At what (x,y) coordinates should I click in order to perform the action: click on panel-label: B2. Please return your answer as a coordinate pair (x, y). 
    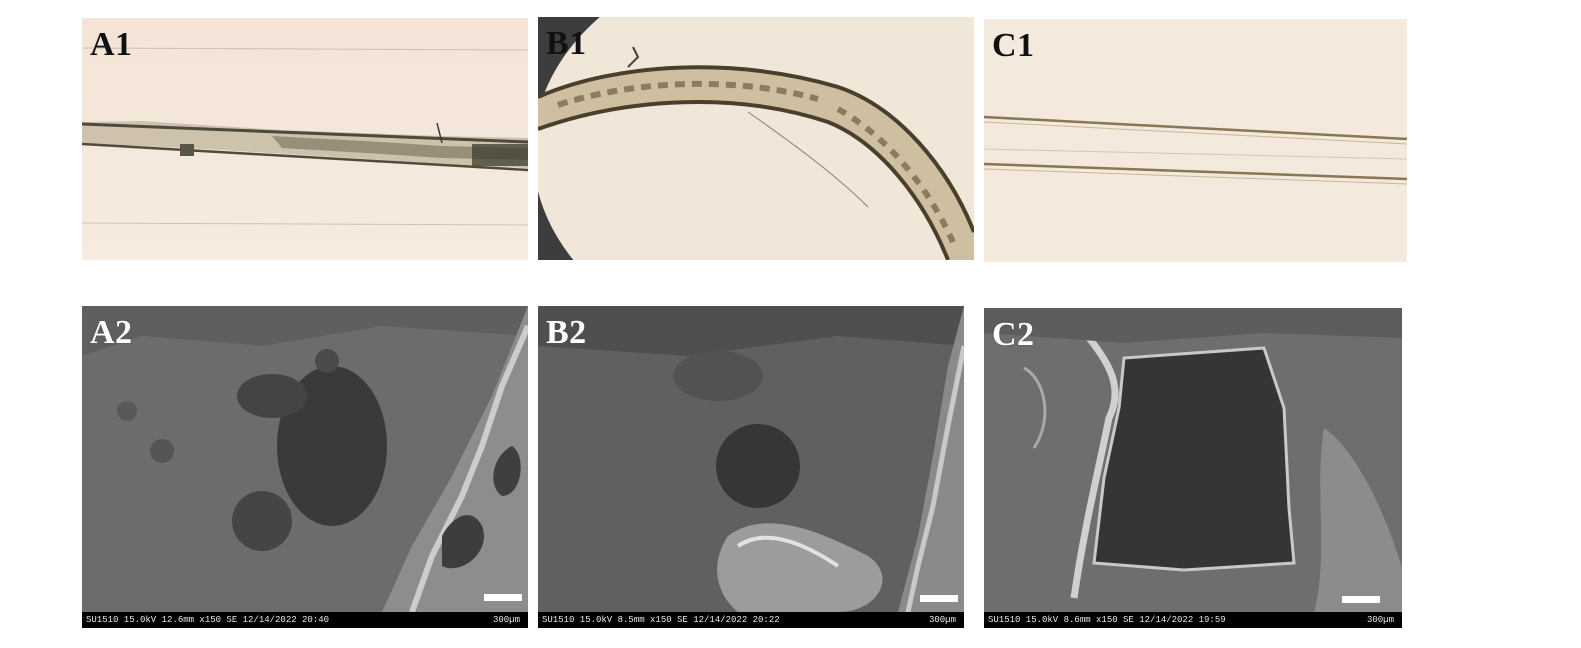
    Looking at the image, I should click on (566, 332).